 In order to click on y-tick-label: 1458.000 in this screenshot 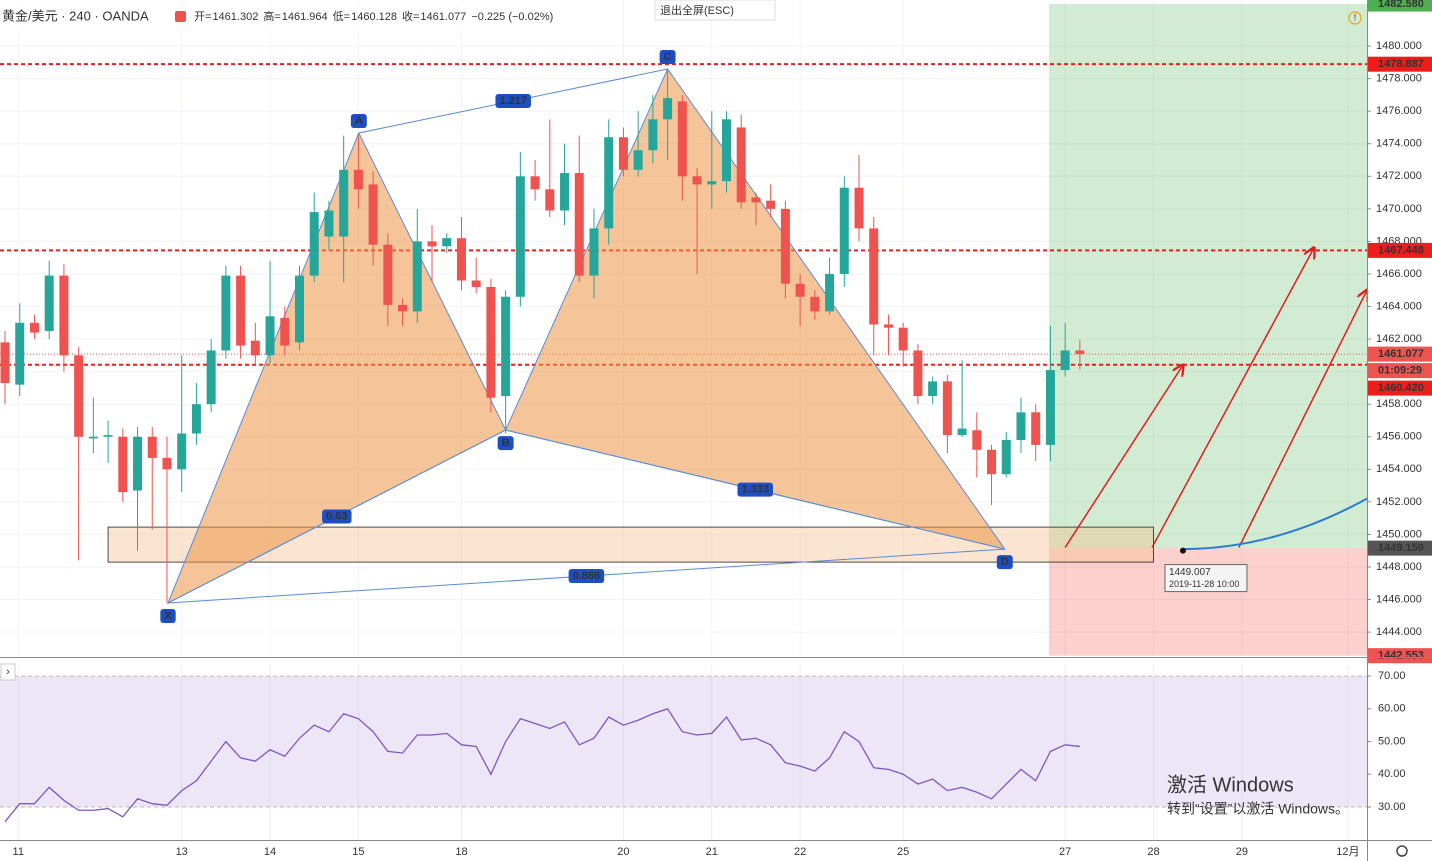, I will do `click(1399, 404)`.